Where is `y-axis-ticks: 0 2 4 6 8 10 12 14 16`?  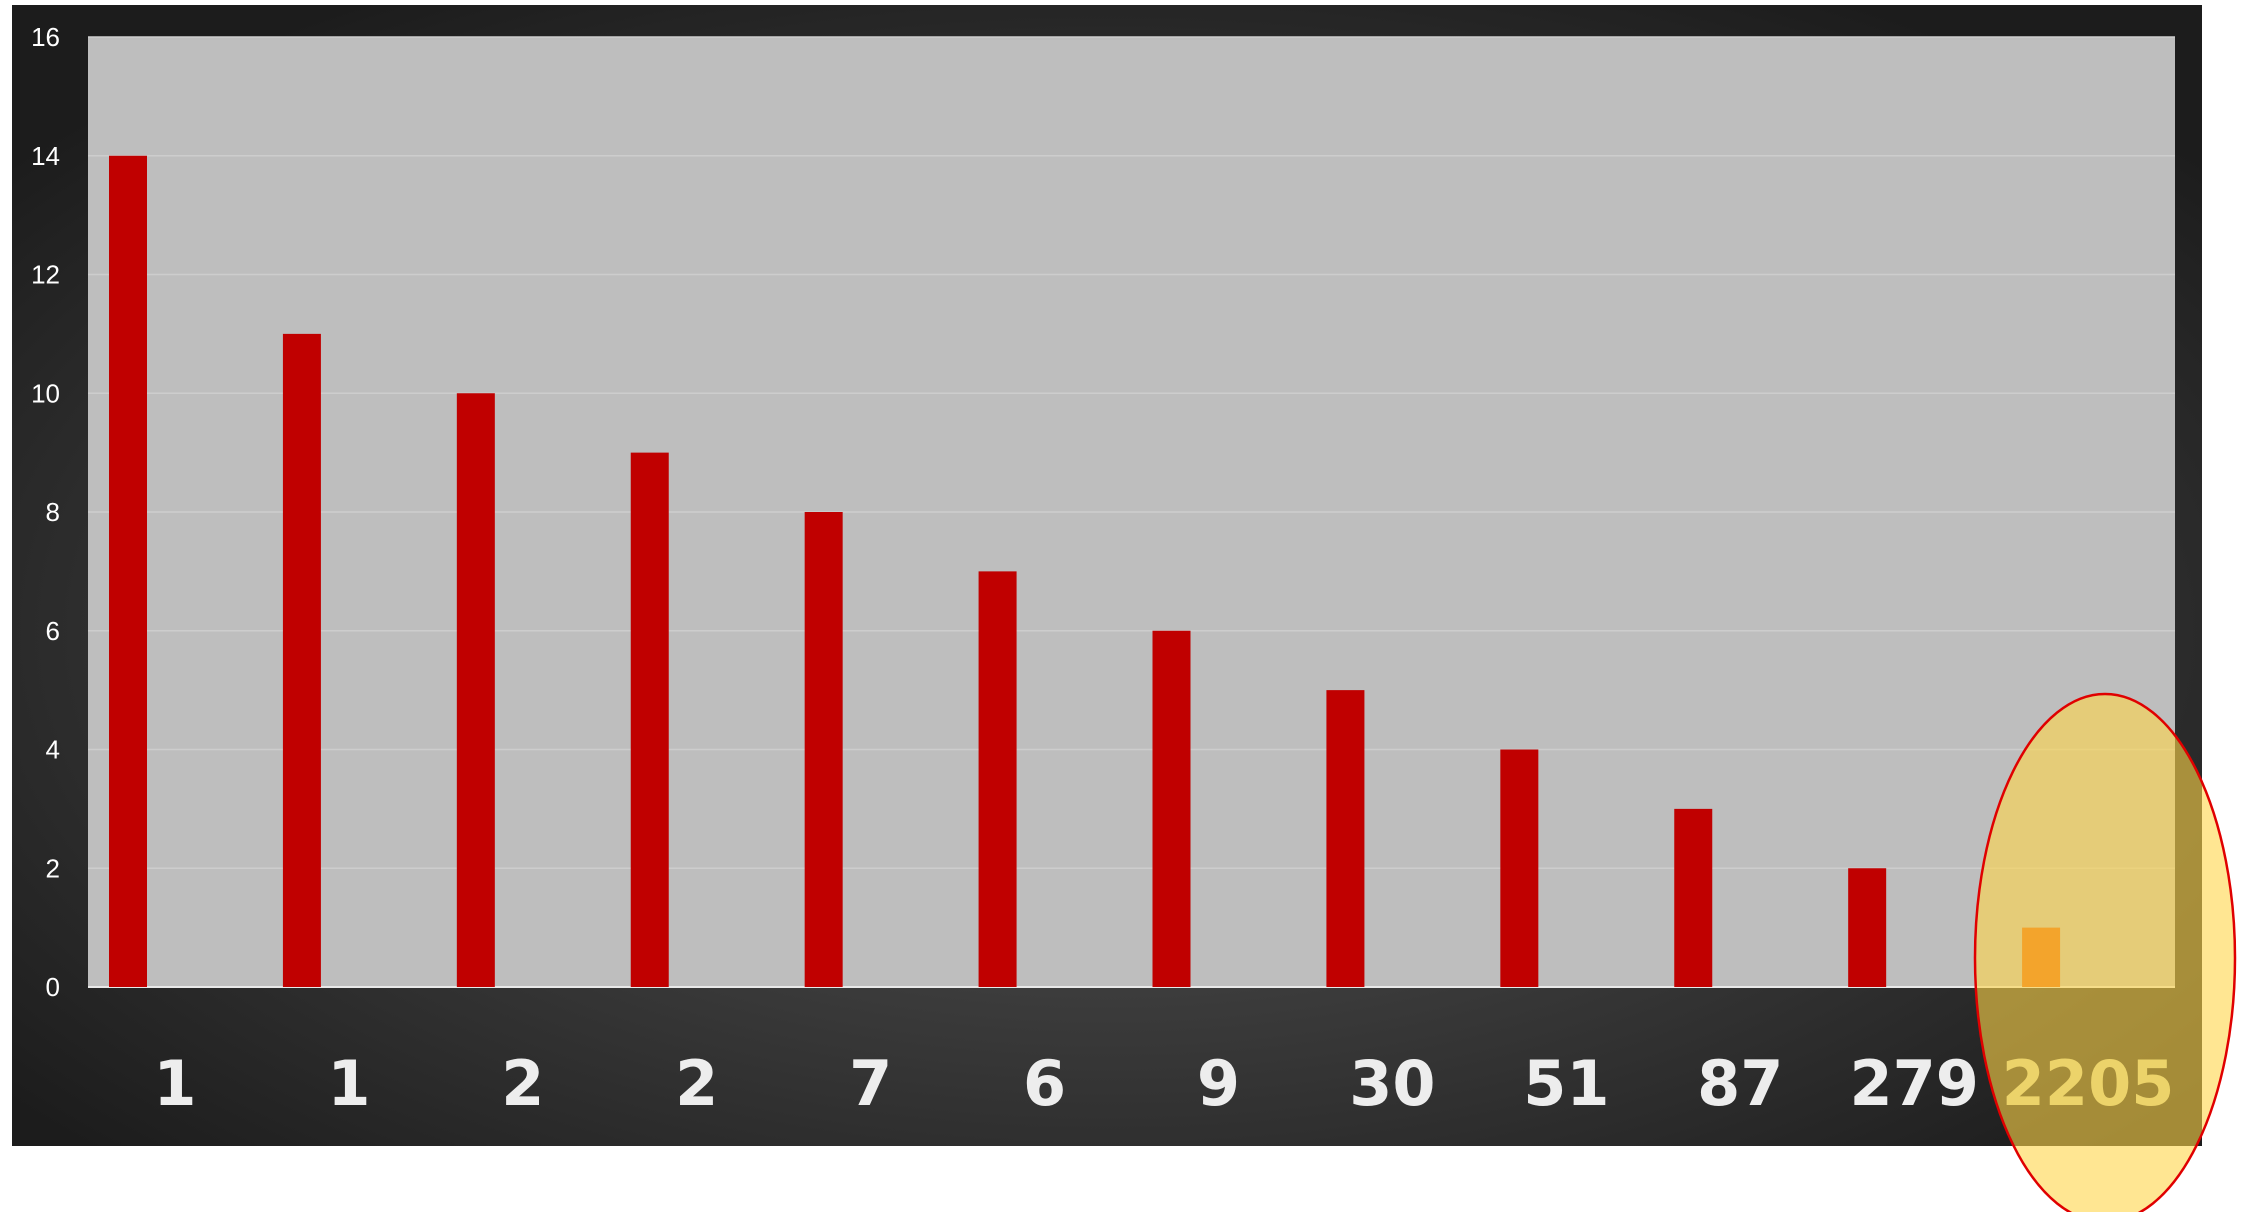
y-axis-ticks: 0 2 4 6 8 10 12 14 16 is located at coordinates (45, 512).